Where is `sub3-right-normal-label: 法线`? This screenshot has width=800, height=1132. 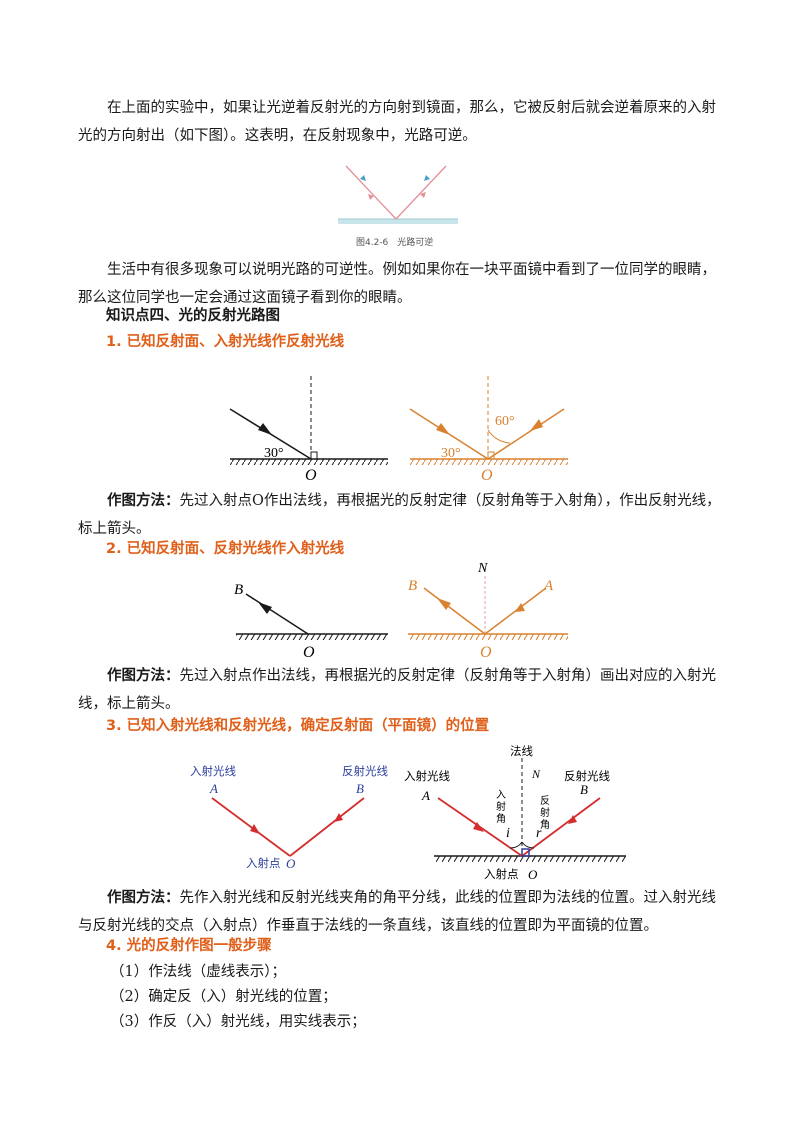
sub3-right-normal-label: 法线 is located at coordinates (521, 751).